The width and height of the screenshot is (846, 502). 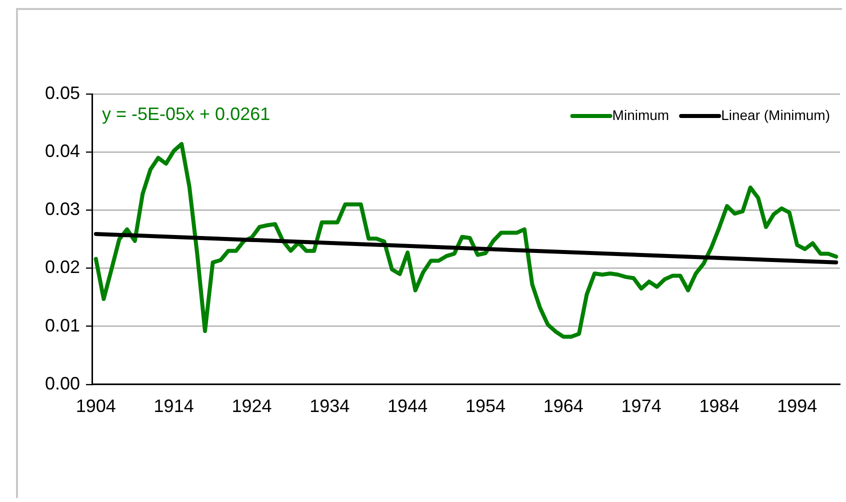 I want to click on x-tick-label: 1944, so click(x=408, y=406).